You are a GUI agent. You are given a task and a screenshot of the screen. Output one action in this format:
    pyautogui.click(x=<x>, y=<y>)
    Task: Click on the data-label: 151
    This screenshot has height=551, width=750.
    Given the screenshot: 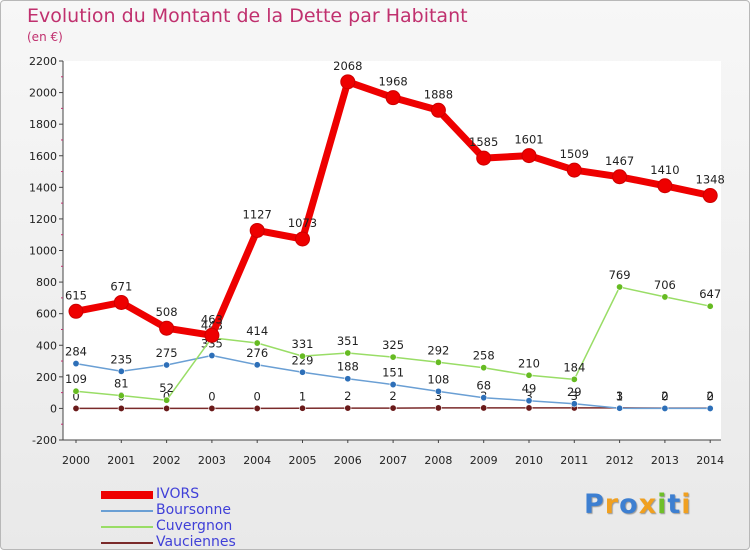 What is the action you would take?
    pyautogui.click(x=393, y=373)
    